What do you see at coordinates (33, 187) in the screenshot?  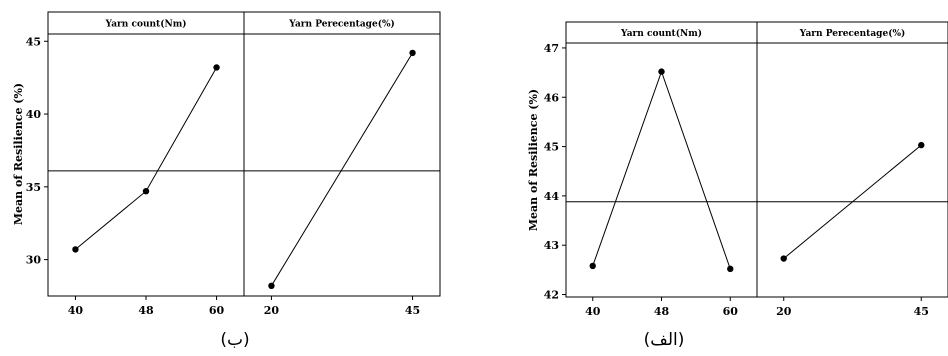 I see `y-tick-label: 35` at bounding box center [33, 187].